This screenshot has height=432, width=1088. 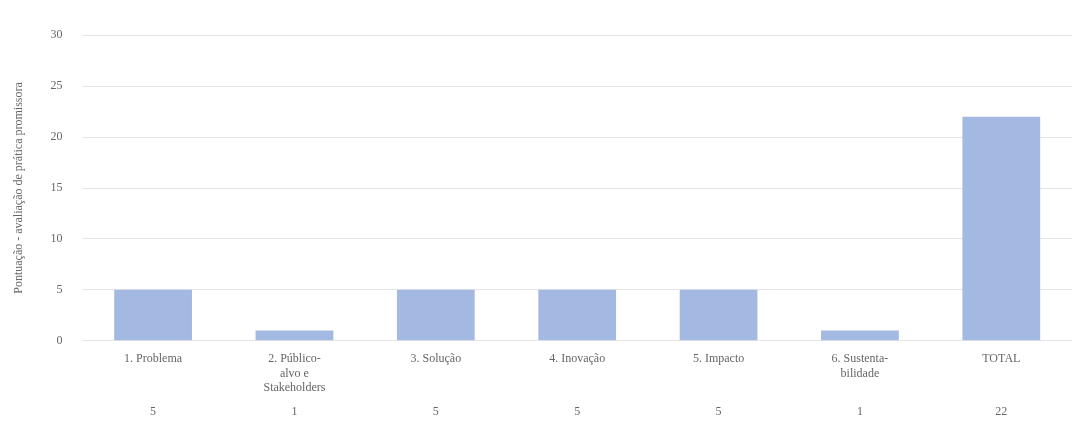 What do you see at coordinates (436, 358) in the screenshot?
I see `x-tick-label: 3. Solução` at bounding box center [436, 358].